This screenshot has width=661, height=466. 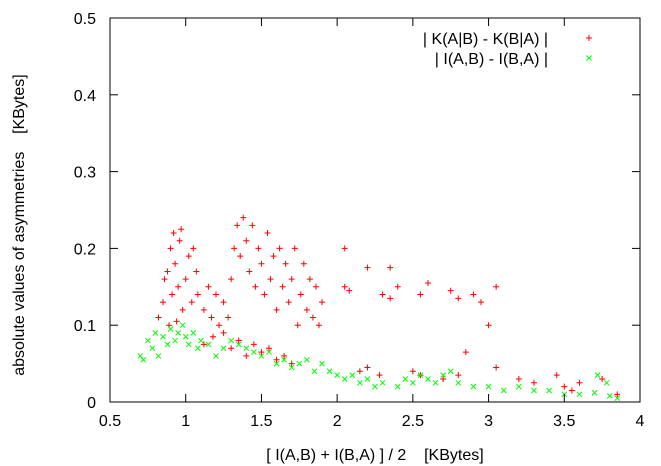 What do you see at coordinates (85, 96) in the screenshot?
I see `y-tick-label: 0.4` at bounding box center [85, 96].